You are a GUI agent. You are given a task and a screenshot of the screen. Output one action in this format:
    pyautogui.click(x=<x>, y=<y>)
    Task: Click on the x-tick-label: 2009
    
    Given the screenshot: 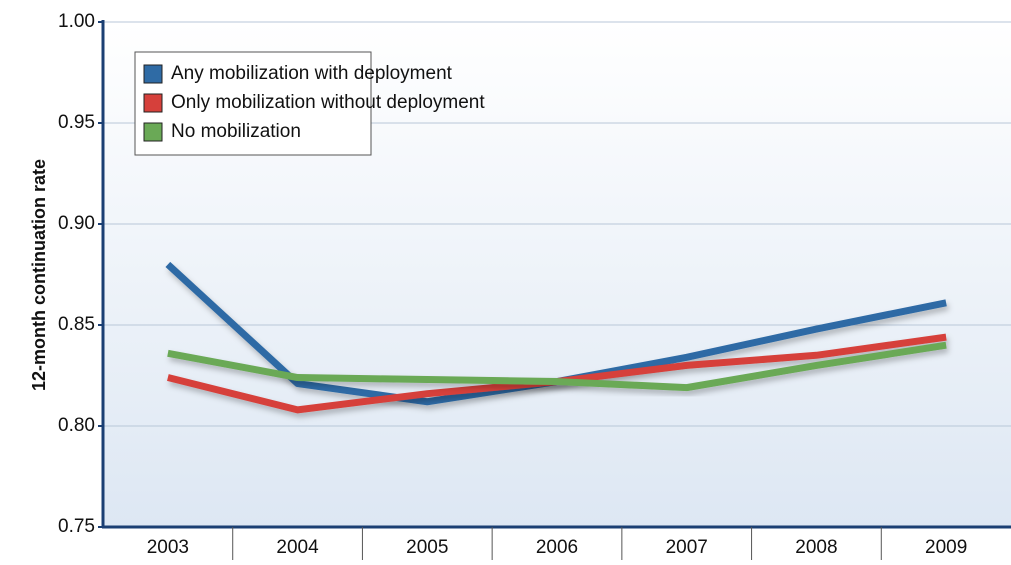 What is the action you would take?
    pyautogui.click(x=946, y=547)
    